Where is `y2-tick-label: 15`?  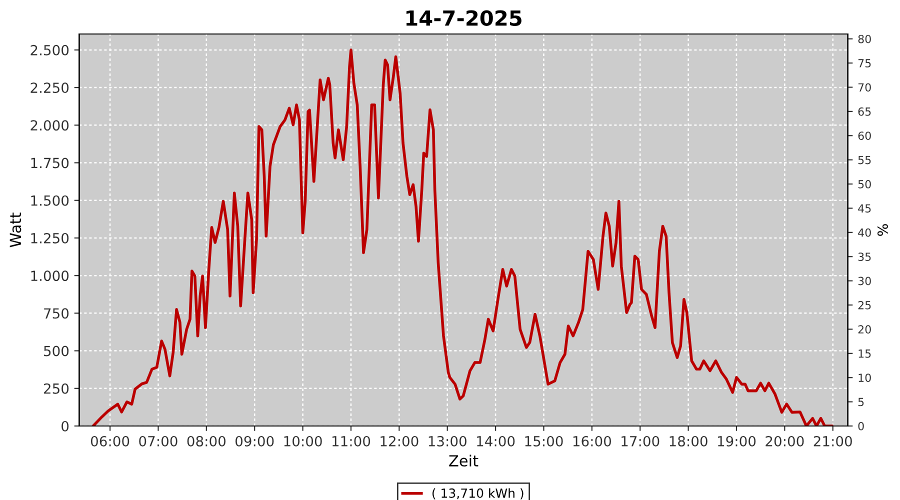
y2-tick-label: 15 is located at coordinates (864, 354).